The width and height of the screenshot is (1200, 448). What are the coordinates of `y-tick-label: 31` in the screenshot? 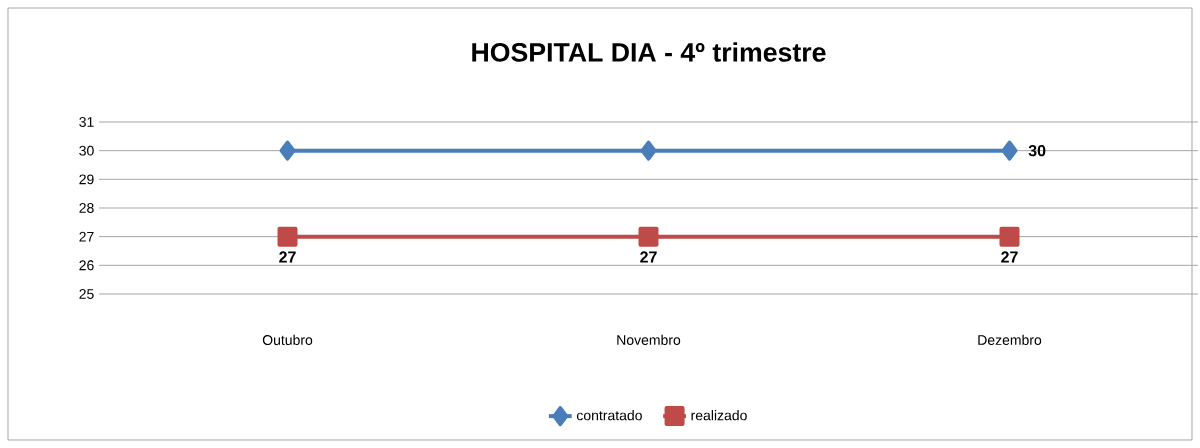 It's located at (86, 122).